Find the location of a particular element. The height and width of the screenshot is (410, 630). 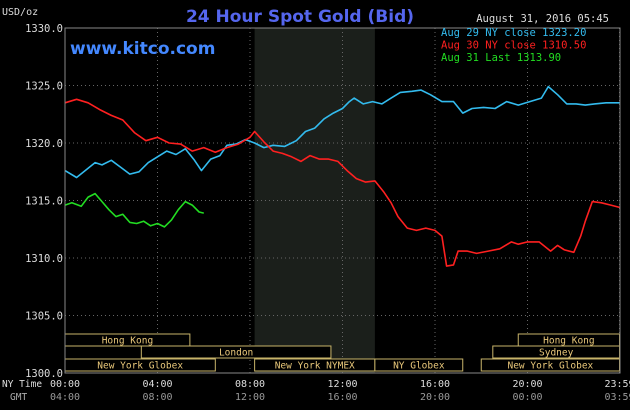

y-tick-label: 1320.0 is located at coordinates (44, 144).